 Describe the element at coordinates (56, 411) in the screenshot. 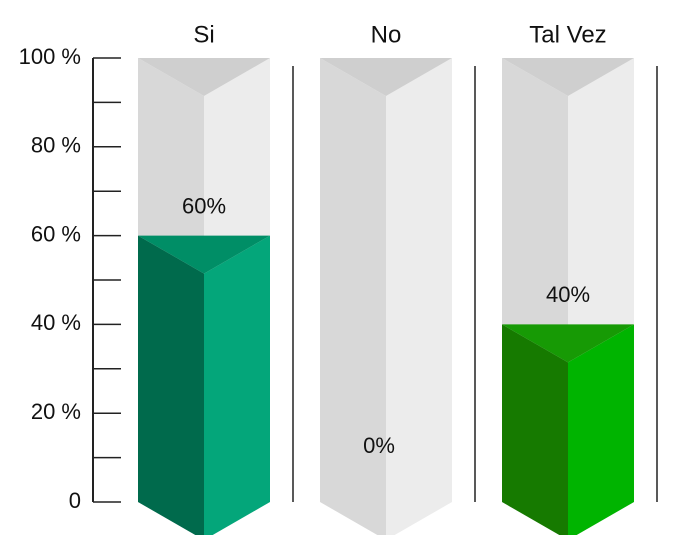

I see `y-tick-label: 20 %` at that location.